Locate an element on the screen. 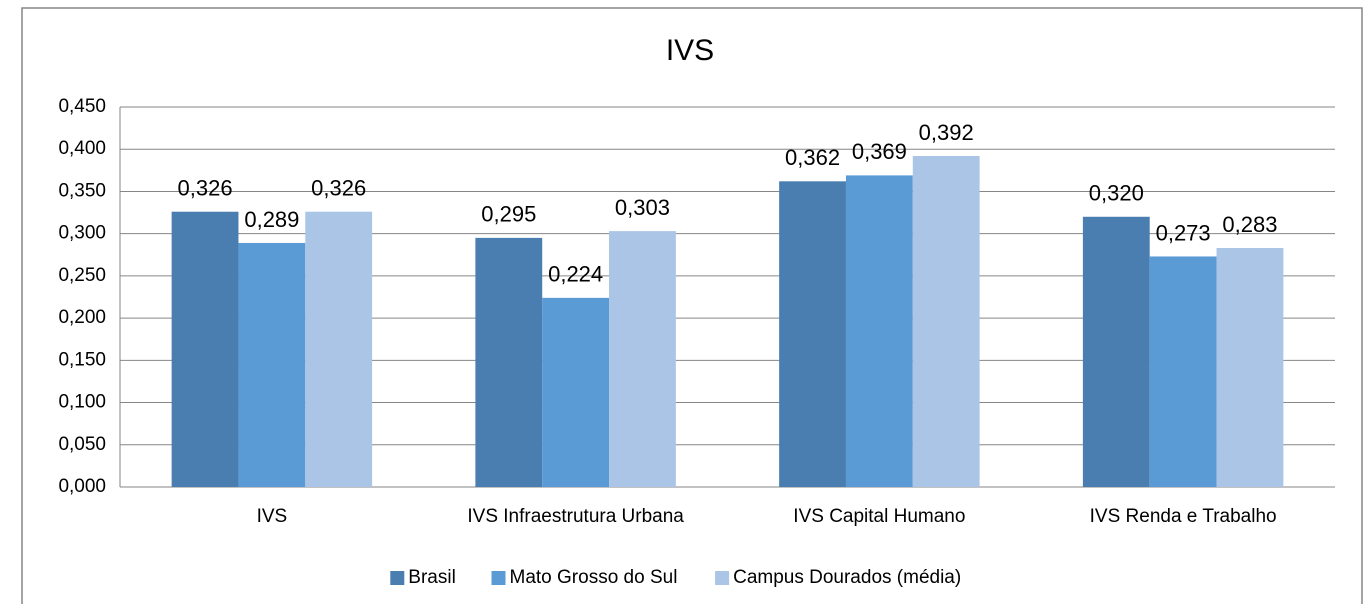 This screenshot has height=604, width=1370. data-label: 0,303 is located at coordinates (642, 207).